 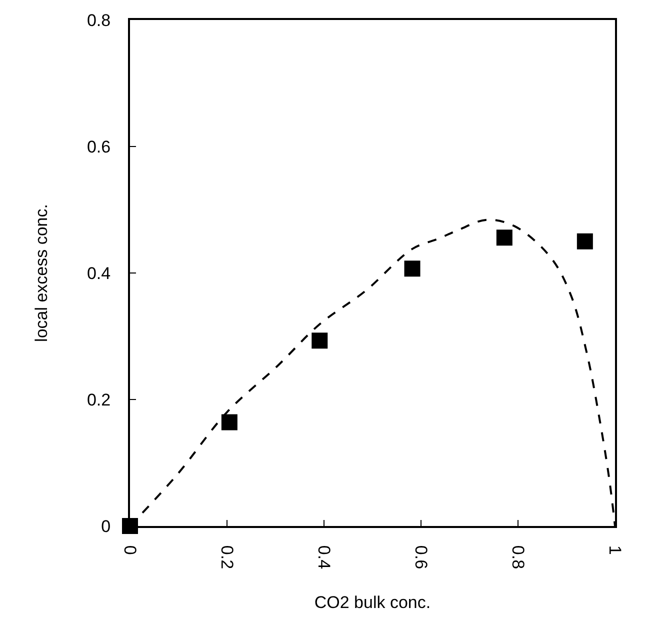 What do you see at coordinates (614, 550) in the screenshot?
I see `x-tick-label: 1` at bounding box center [614, 550].